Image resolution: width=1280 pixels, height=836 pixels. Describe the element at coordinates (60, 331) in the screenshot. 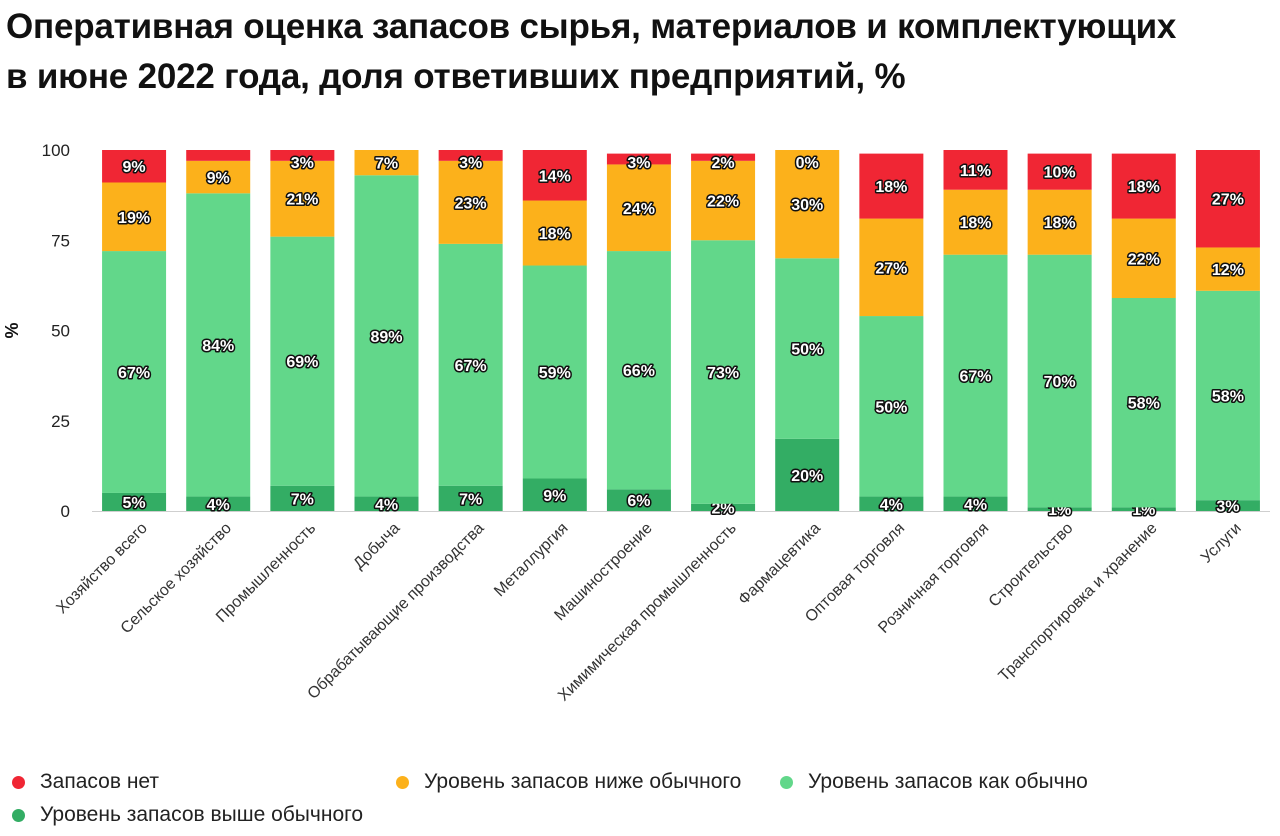

I see `y-tick-label: 50` at that location.